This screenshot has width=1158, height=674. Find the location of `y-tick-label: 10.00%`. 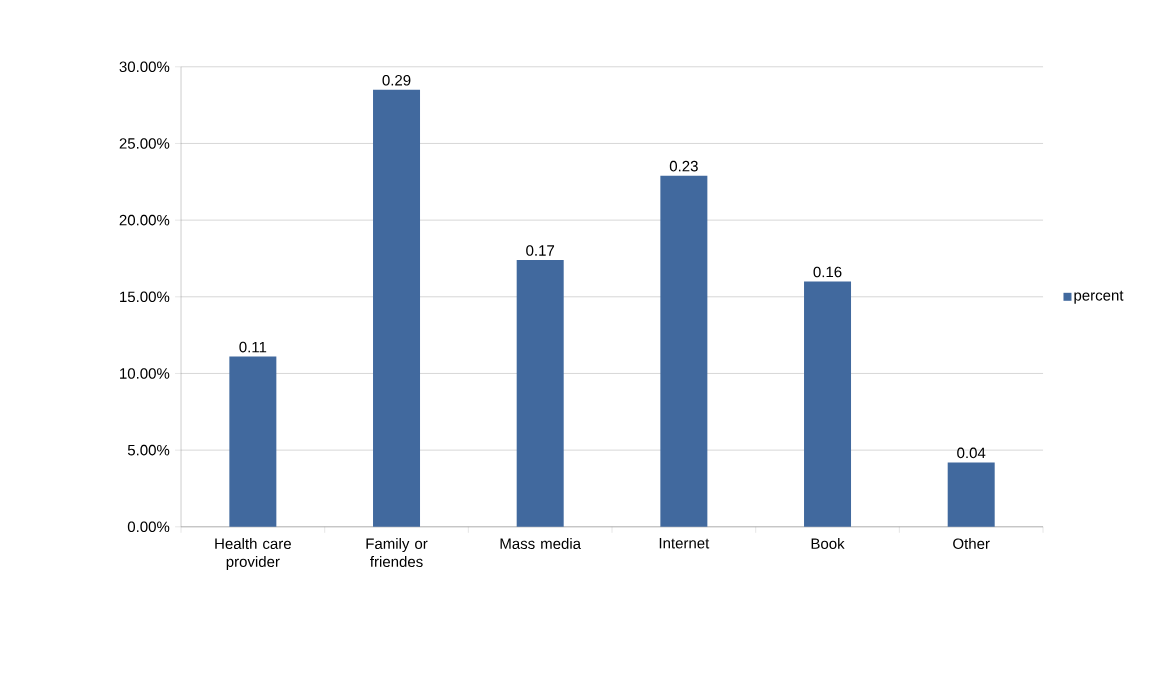

y-tick-label: 10.00% is located at coordinates (145, 373).